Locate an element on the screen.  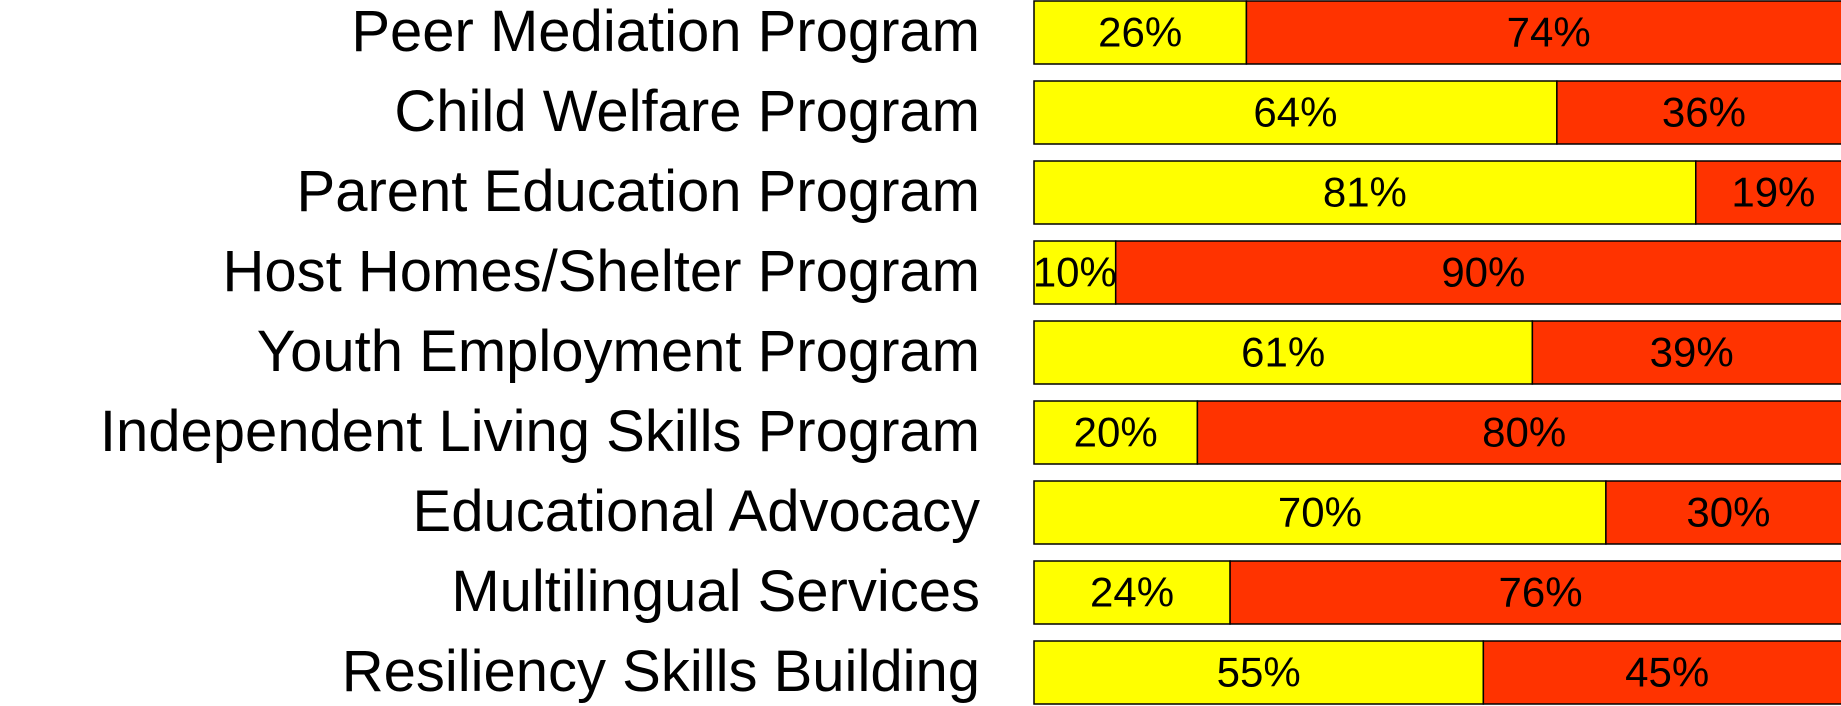
category-label: Multilingual Services is located at coordinates (715, 591).